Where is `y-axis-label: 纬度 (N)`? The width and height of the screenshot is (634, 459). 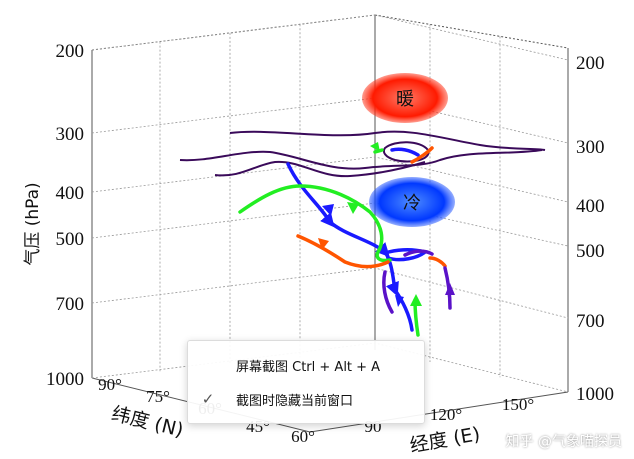
y-axis-label: 纬度 (N) is located at coordinates (147, 422).